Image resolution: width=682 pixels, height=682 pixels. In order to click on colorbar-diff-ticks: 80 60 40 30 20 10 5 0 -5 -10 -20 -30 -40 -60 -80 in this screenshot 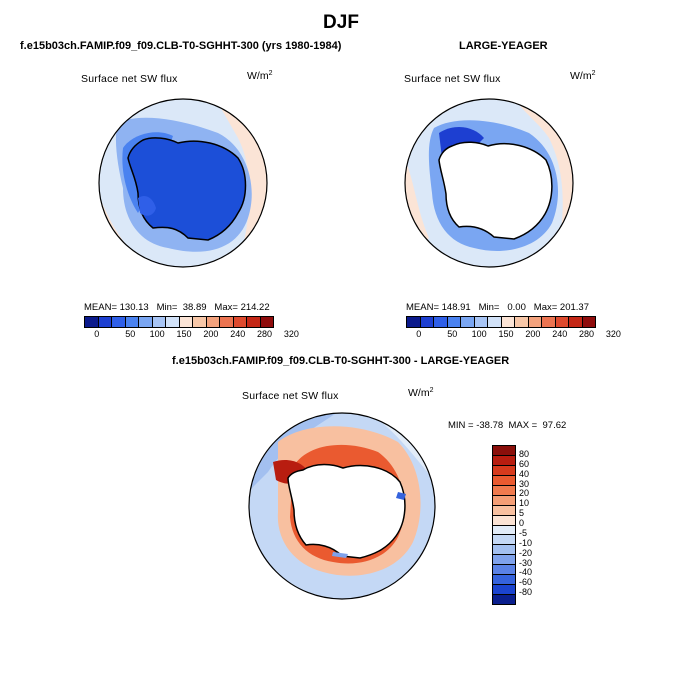, I will do `click(539, 525)`.